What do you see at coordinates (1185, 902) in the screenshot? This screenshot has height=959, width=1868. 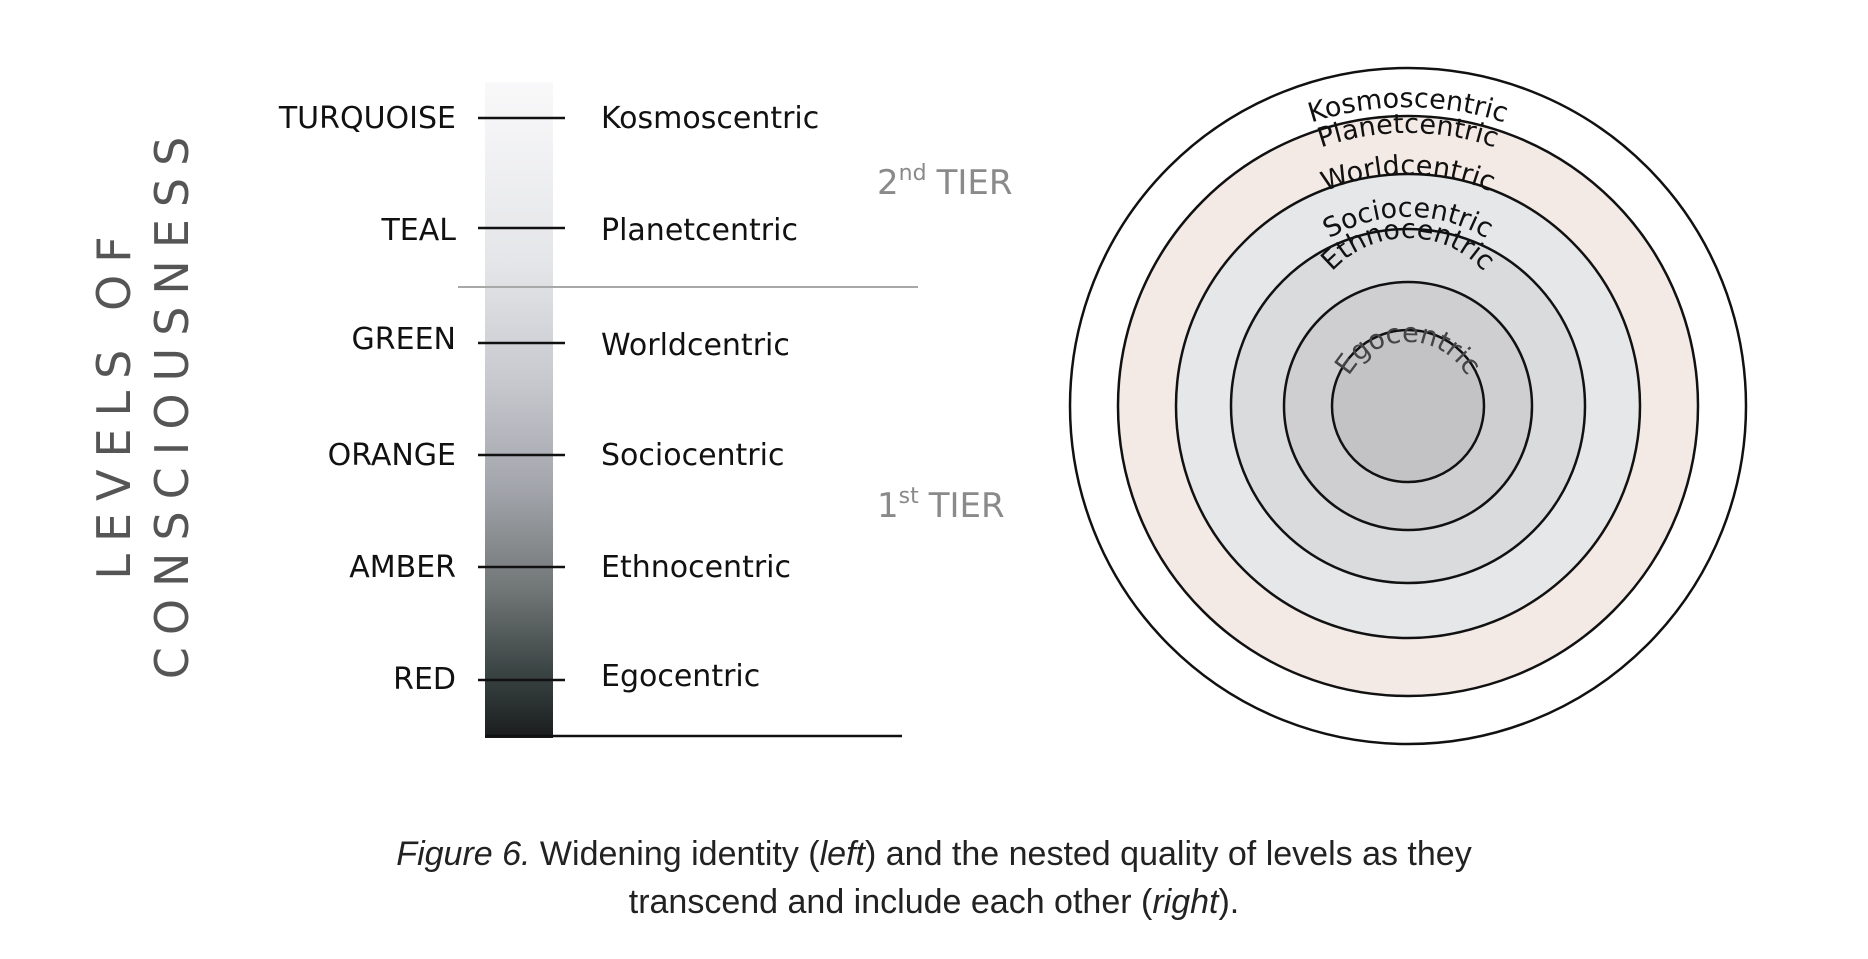 I see `caption-right-word: right` at bounding box center [1185, 902].